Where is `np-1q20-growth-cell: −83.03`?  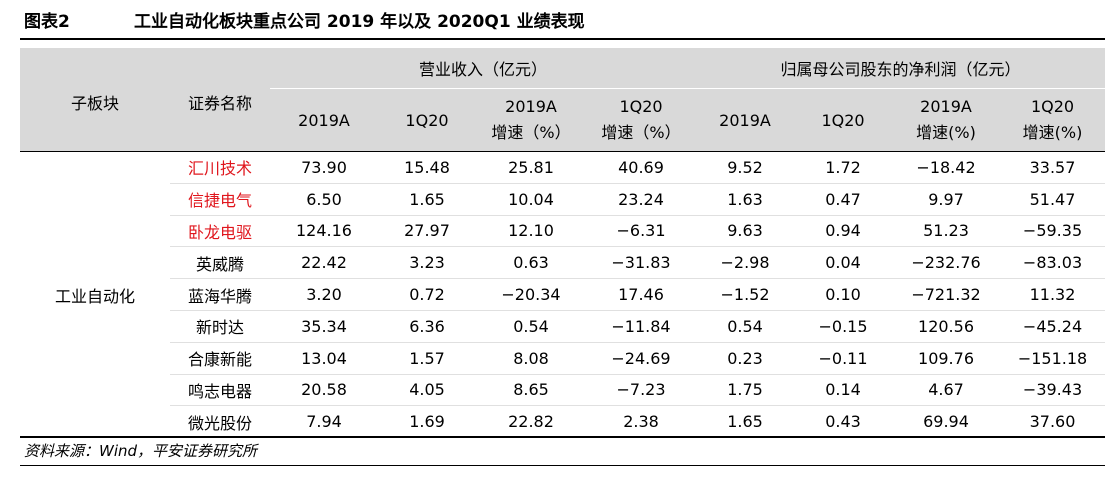 np-1q20-growth-cell: −83.03 is located at coordinates (1053, 263).